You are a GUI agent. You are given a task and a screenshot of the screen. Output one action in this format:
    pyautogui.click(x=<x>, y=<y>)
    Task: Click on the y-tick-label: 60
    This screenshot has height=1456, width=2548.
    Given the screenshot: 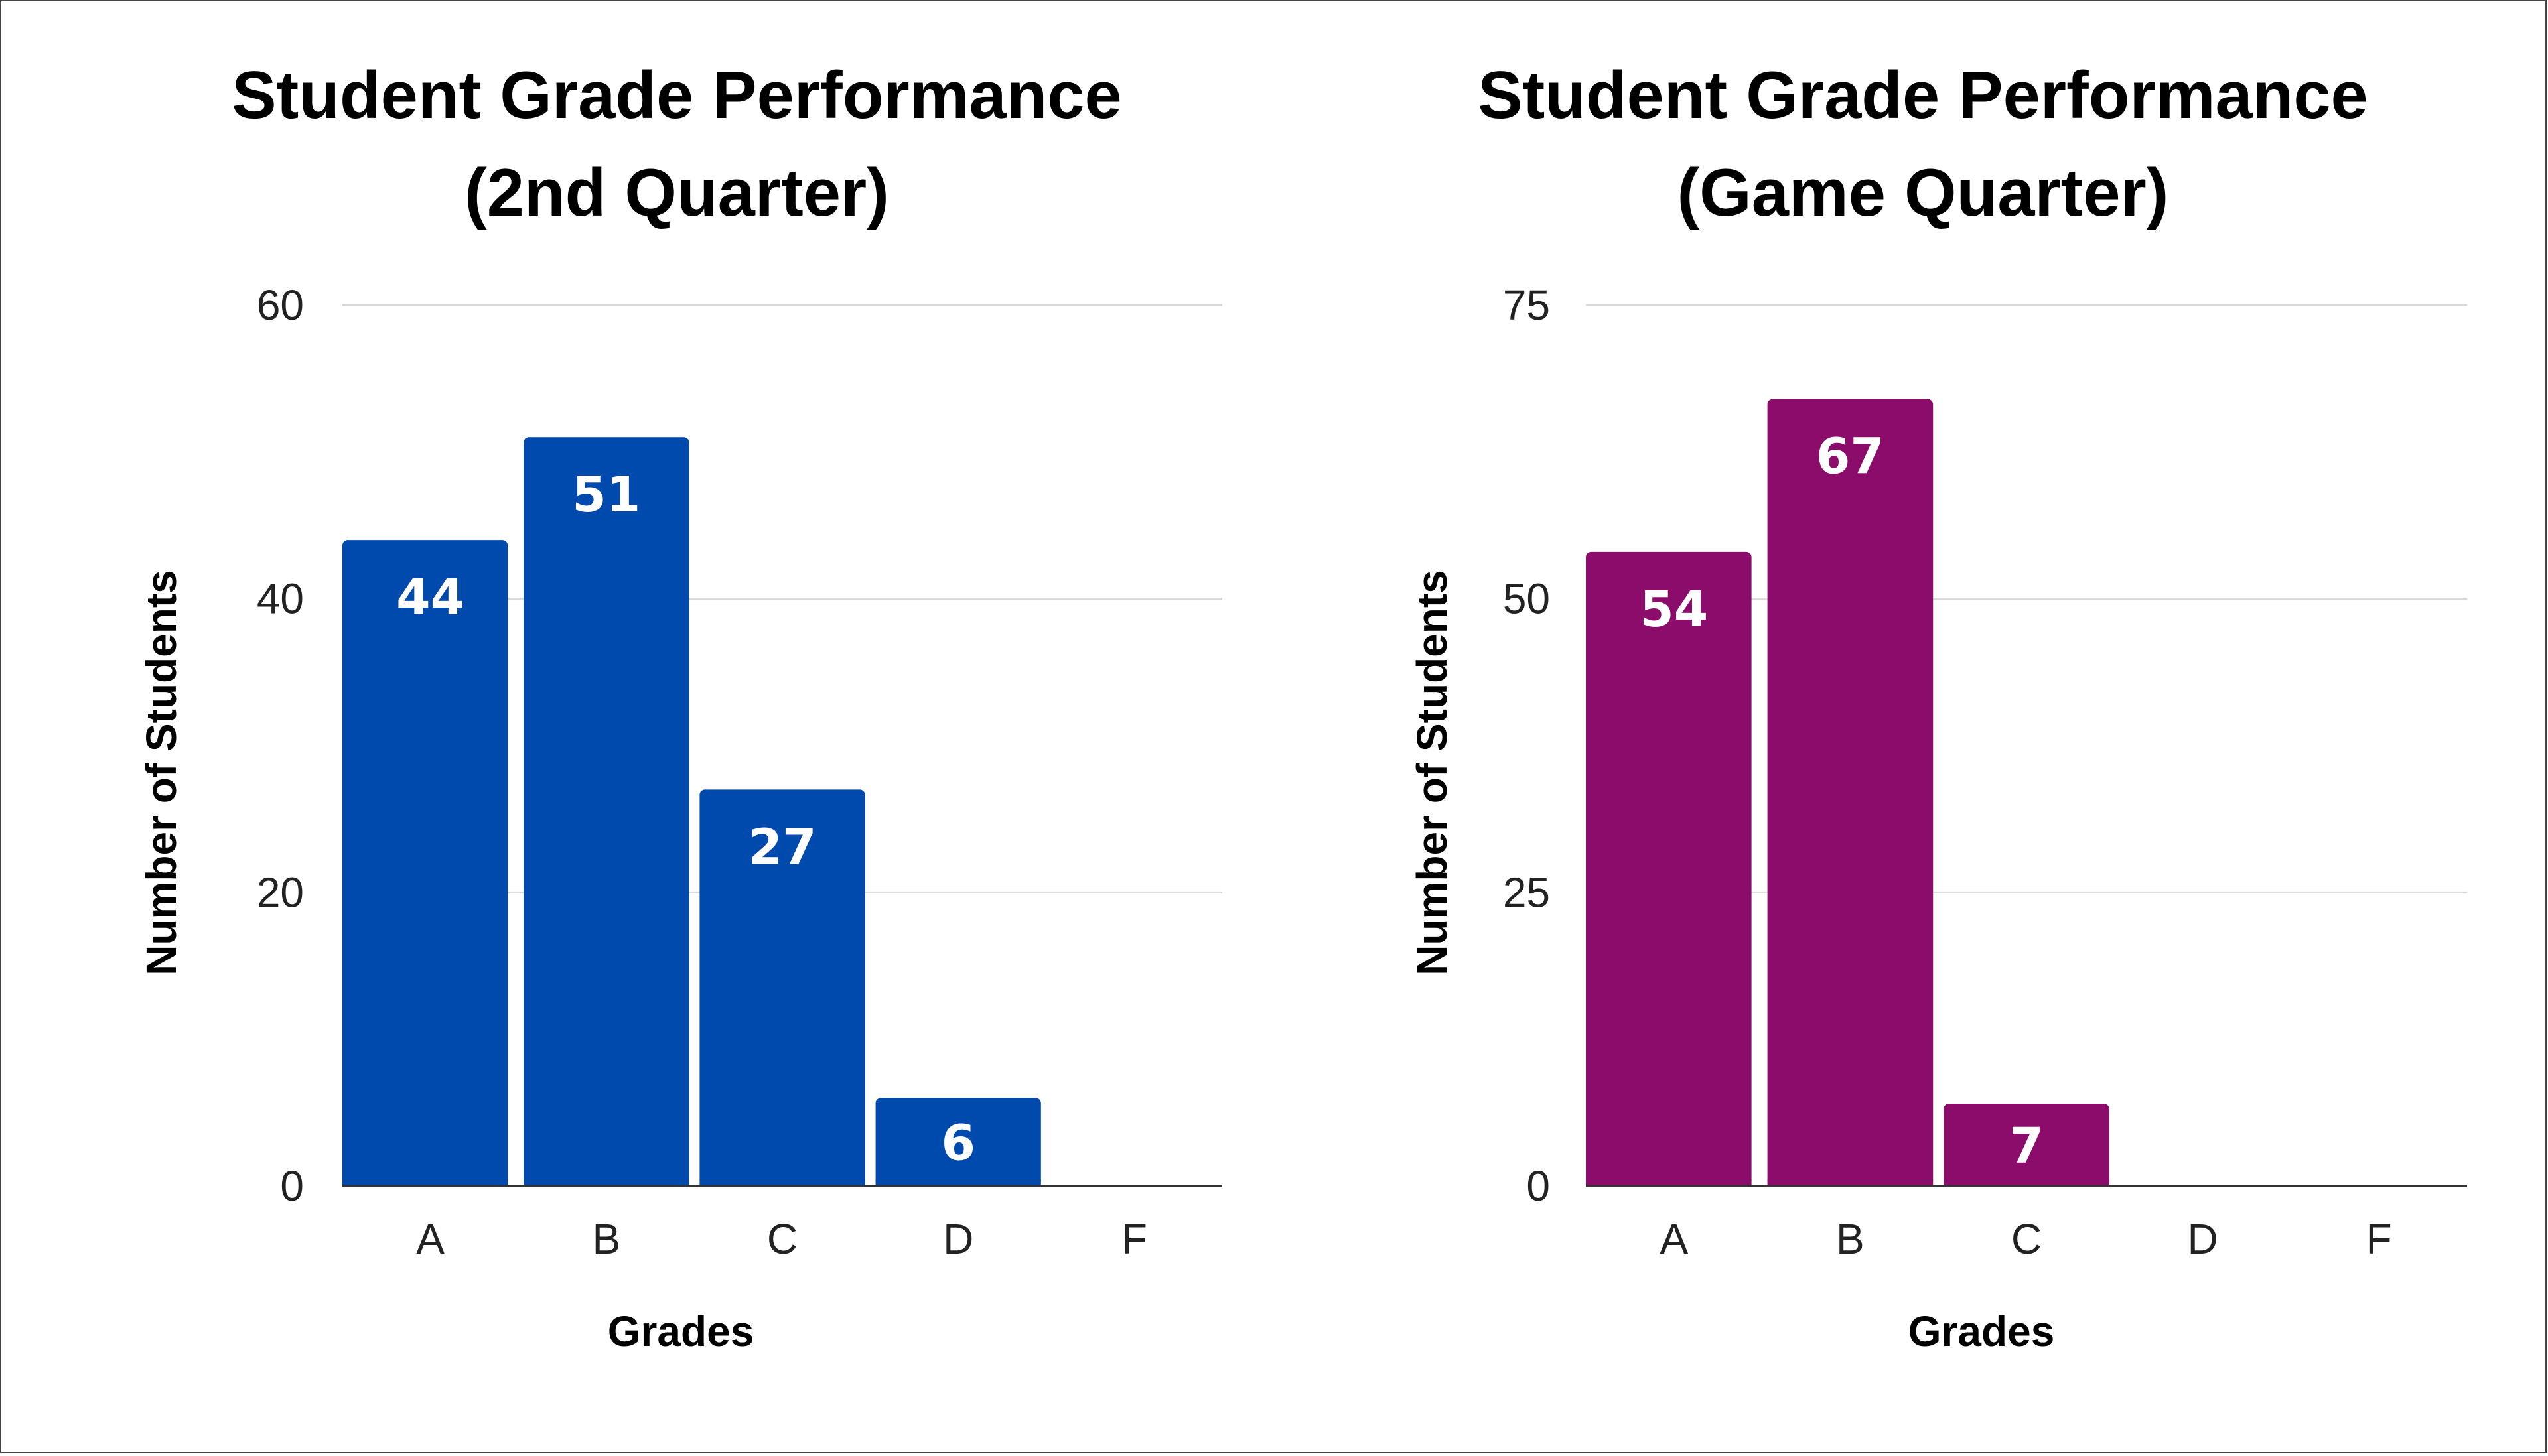 What is the action you would take?
    pyautogui.click(x=280, y=305)
    